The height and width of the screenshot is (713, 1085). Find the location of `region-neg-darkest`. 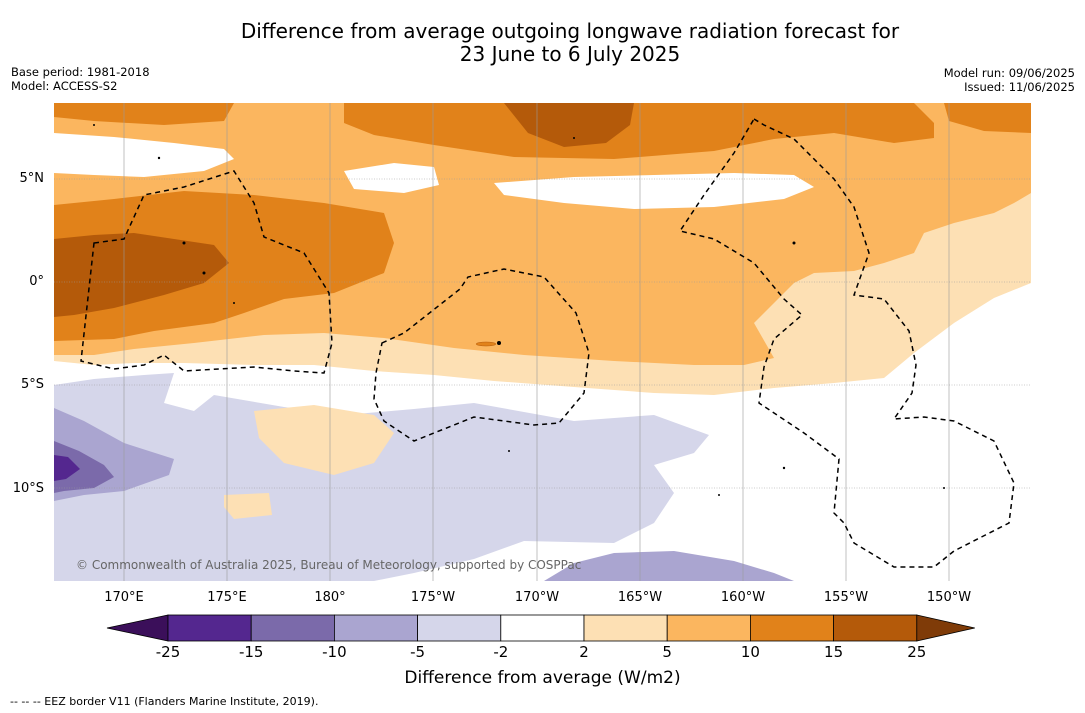

region-neg-darkest is located at coordinates (67, 468).